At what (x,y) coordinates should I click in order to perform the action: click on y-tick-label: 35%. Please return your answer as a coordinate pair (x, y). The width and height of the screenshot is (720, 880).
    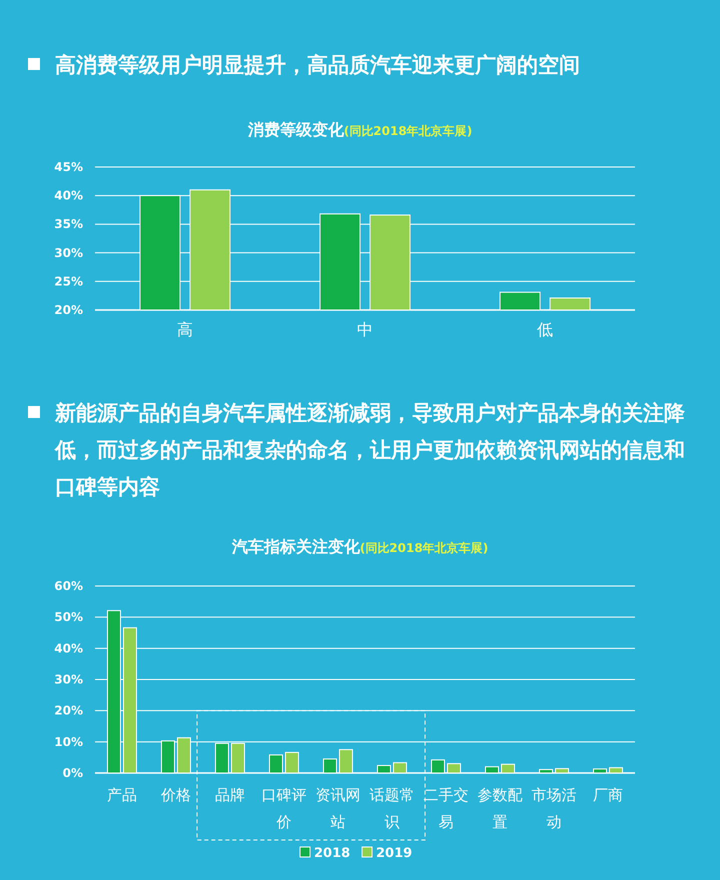
    Looking at the image, I should click on (68, 224).